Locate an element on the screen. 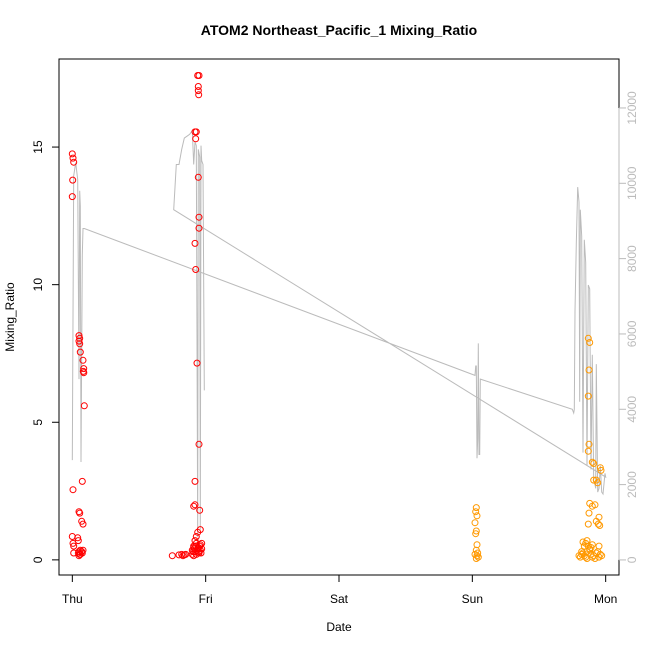  x-axis-label: Date is located at coordinates (339, 627).